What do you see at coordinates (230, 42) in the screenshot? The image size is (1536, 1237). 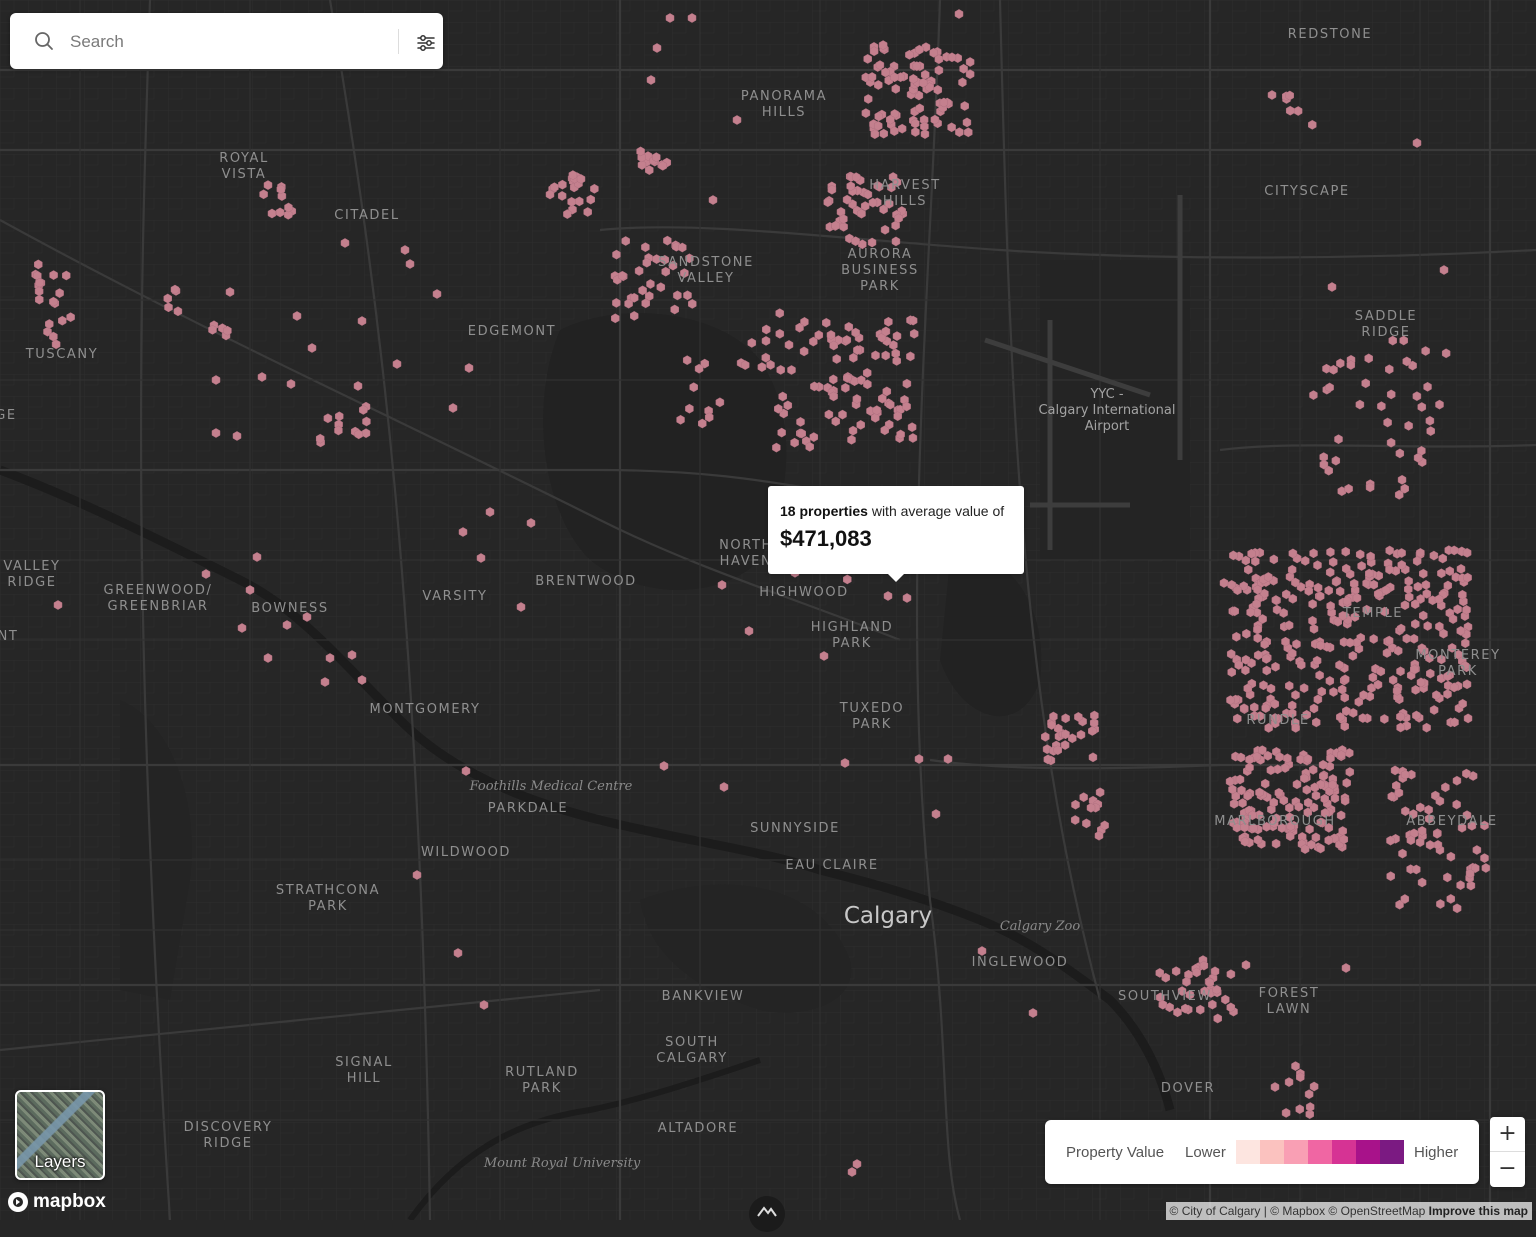 I see `search-input` at bounding box center [230, 42].